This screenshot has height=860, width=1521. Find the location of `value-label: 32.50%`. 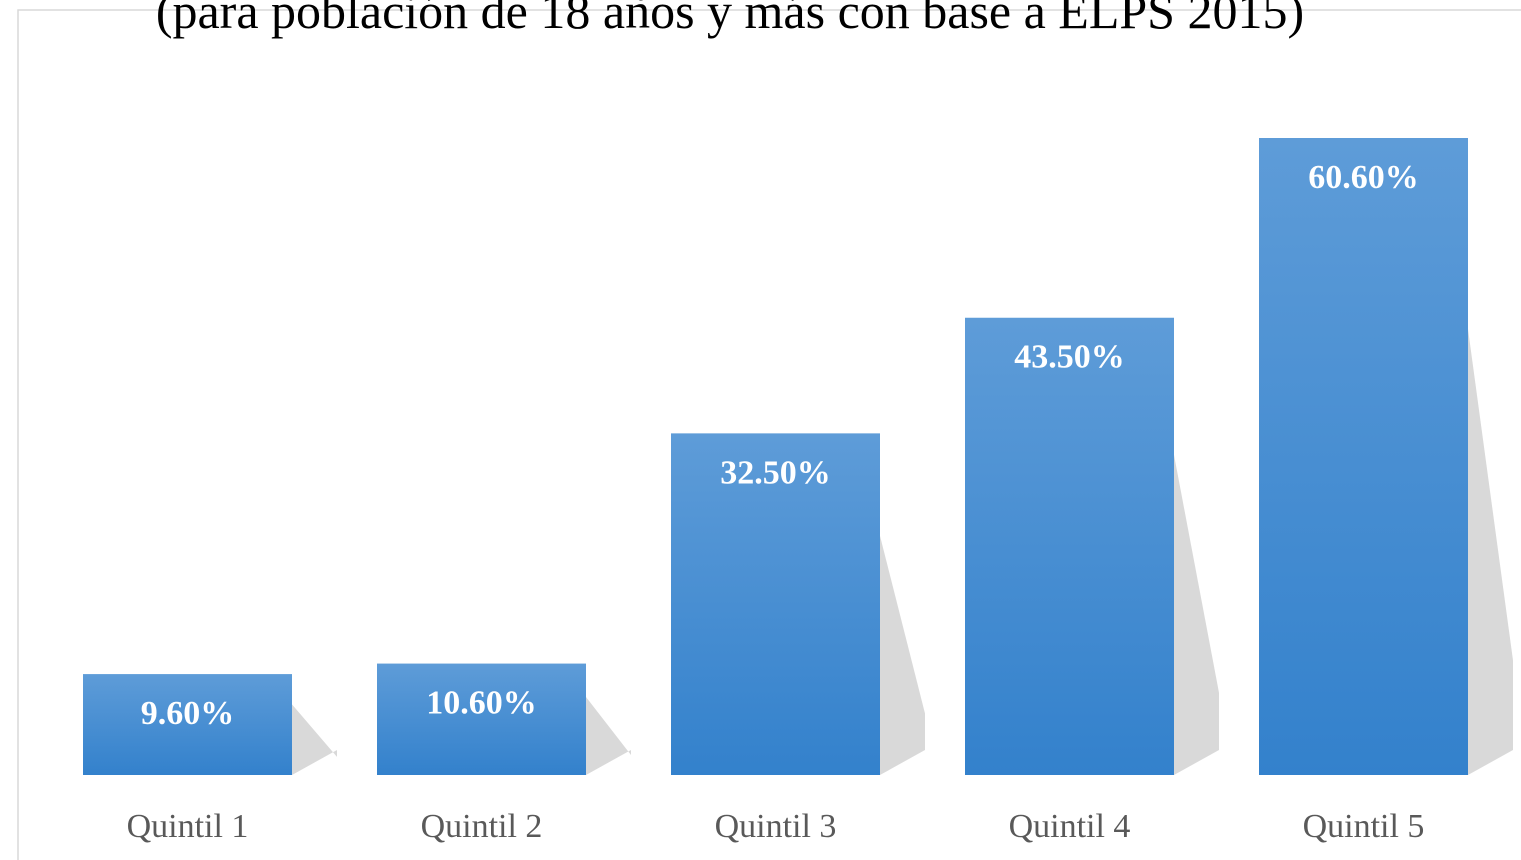

value-label: 32.50% is located at coordinates (775, 472).